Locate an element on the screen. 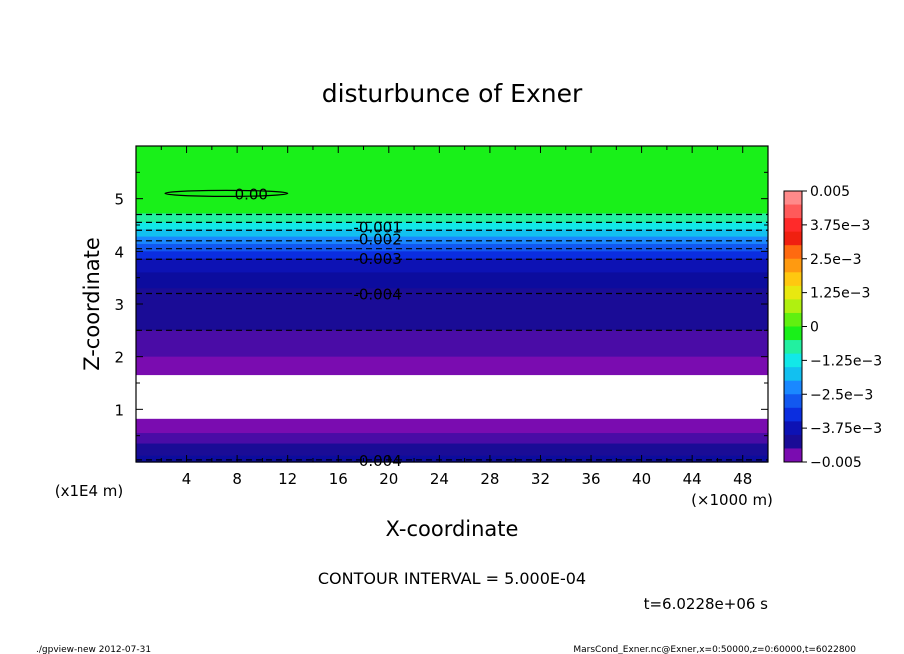  zero-contour is located at coordinates (226, 193).